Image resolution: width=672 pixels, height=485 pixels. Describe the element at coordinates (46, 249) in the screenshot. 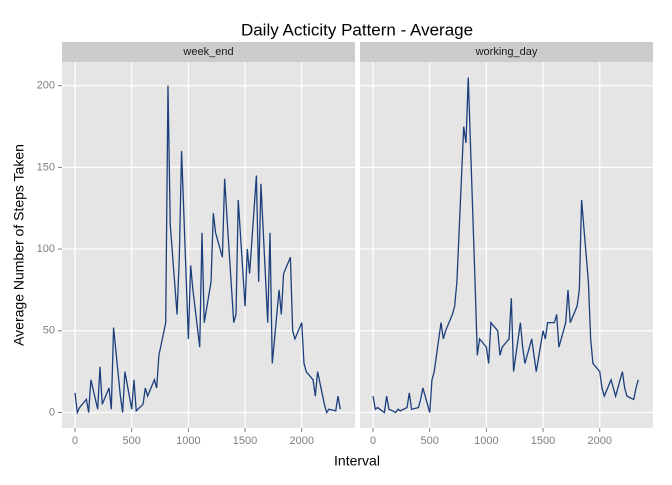

I see `y-tick-label: 100` at that location.